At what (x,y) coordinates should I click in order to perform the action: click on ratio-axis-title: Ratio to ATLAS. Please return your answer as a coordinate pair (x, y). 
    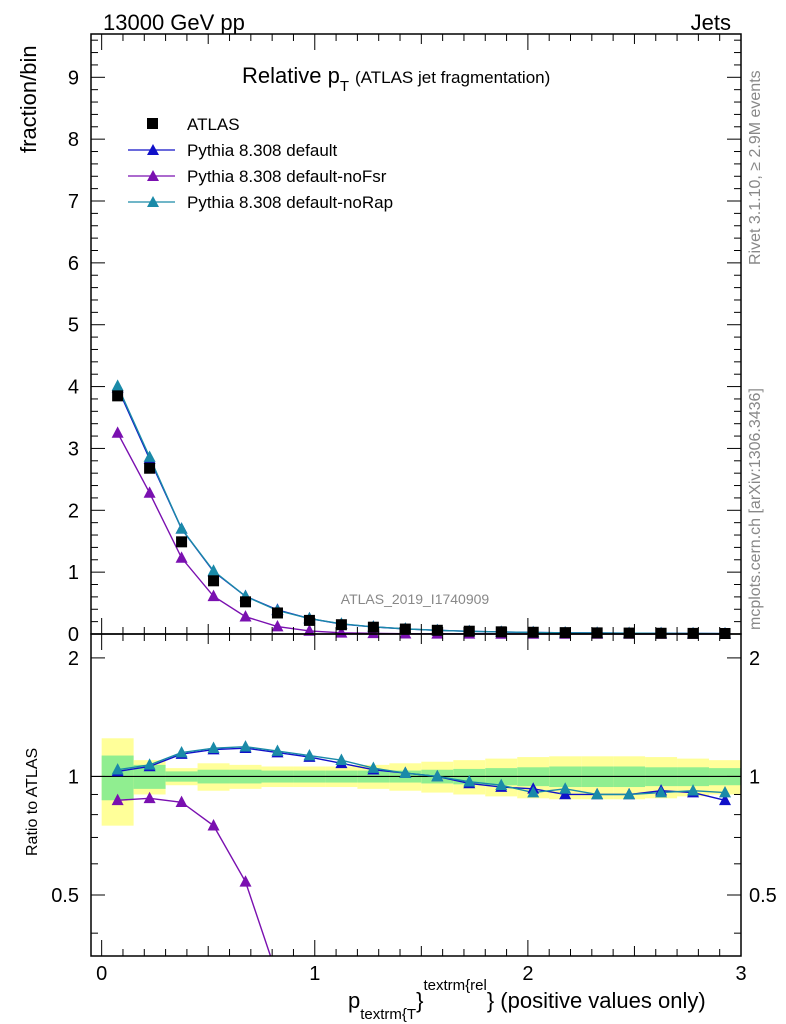
    Looking at the image, I should click on (32, 802).